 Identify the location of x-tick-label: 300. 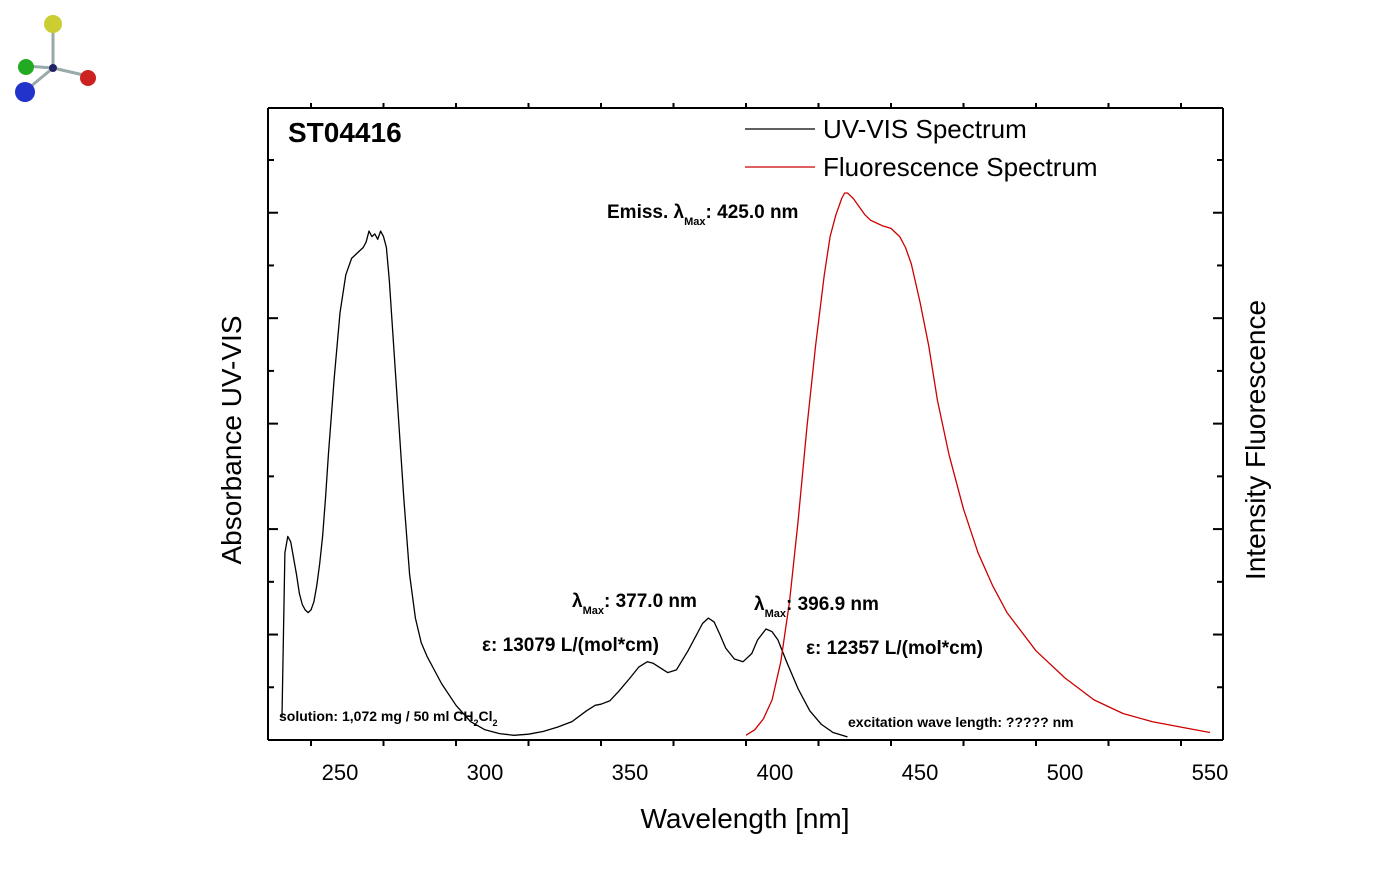
(485, 772).